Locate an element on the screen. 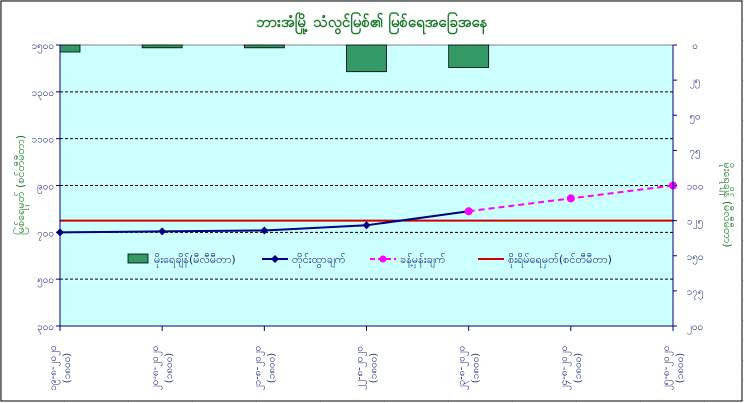 The width and height of the screenshot is (744, 403). y-right-tick-label: ၇၅ is located at coordinates (694, 152).